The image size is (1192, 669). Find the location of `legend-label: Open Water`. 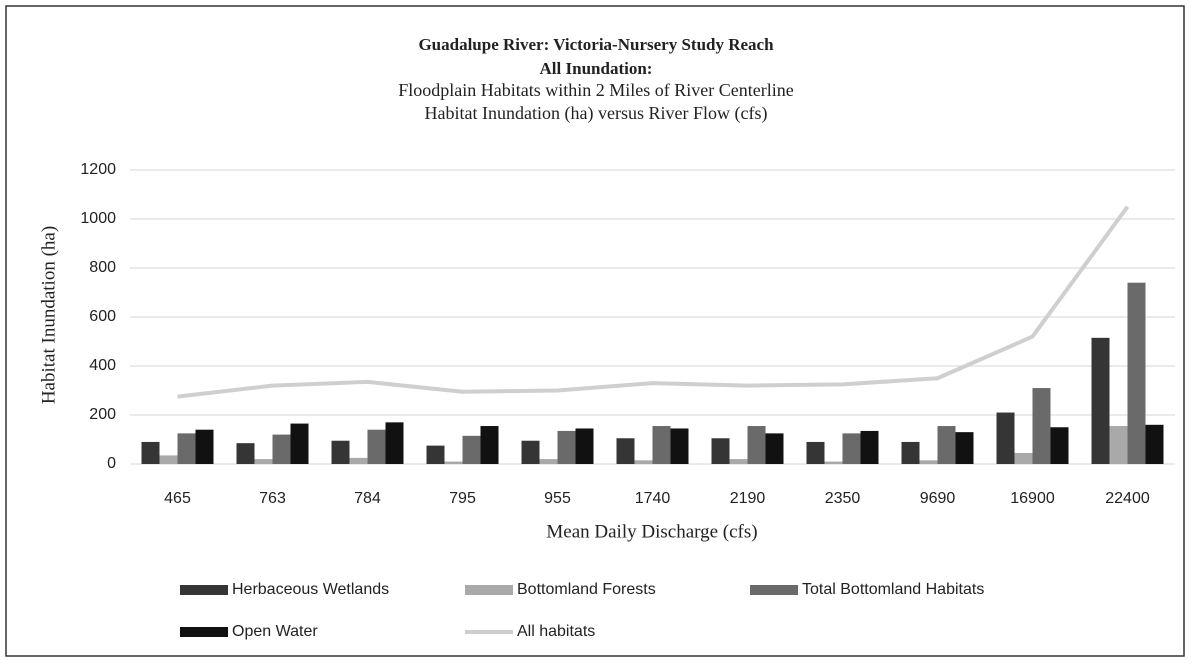

legend-label: Open Water is located at coordinates (275, 631).